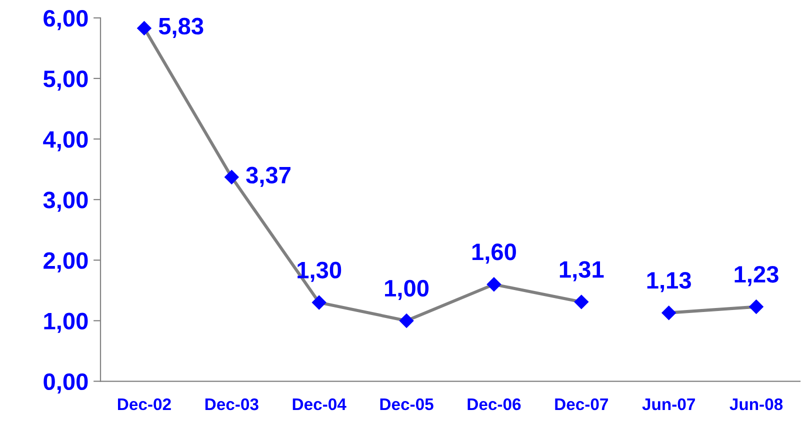 The image size is (804, 426). I want to click on data-label: 1,30, so click(320, 272).